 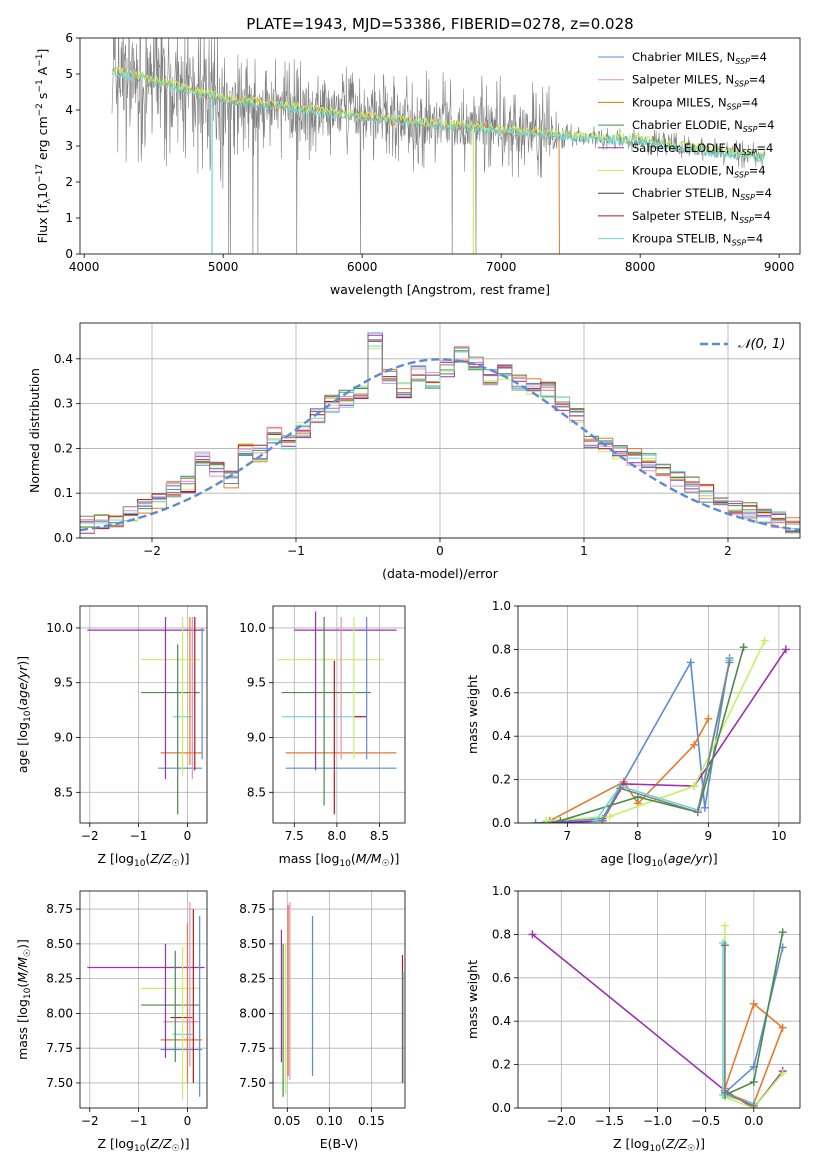 What do you see at coordinates (440, 573) in the screenshot?
I see `x-axis-label: (data-model)/error` at bounding box center [440, 573].